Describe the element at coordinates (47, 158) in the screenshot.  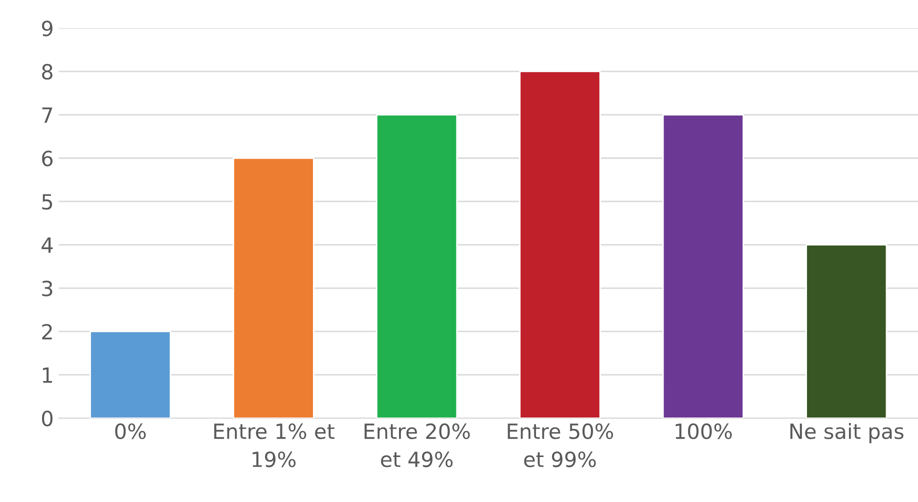
I see `y-tick-label: 6` at that location.